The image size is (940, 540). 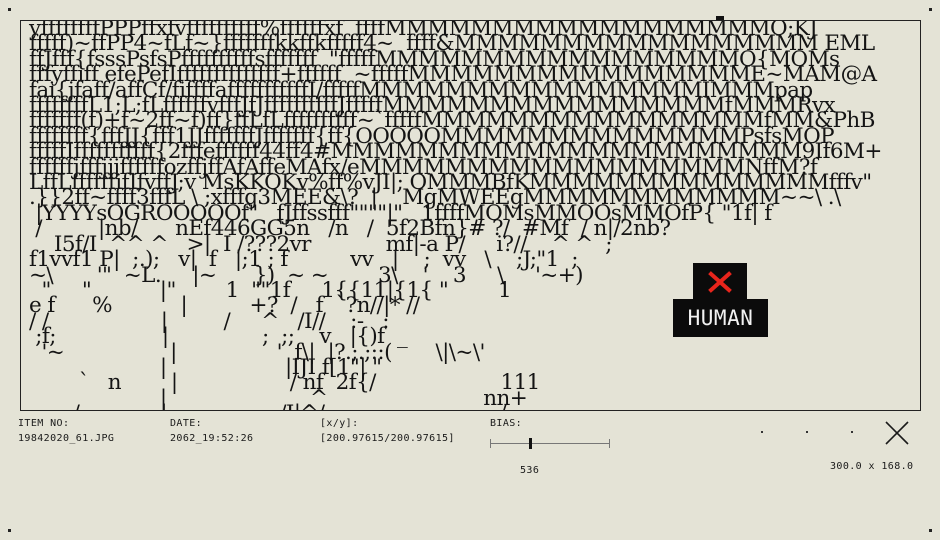 I want to click on item-no-section: ITEM NO: 19842020_61.JPG, so click(x=66, y=431).